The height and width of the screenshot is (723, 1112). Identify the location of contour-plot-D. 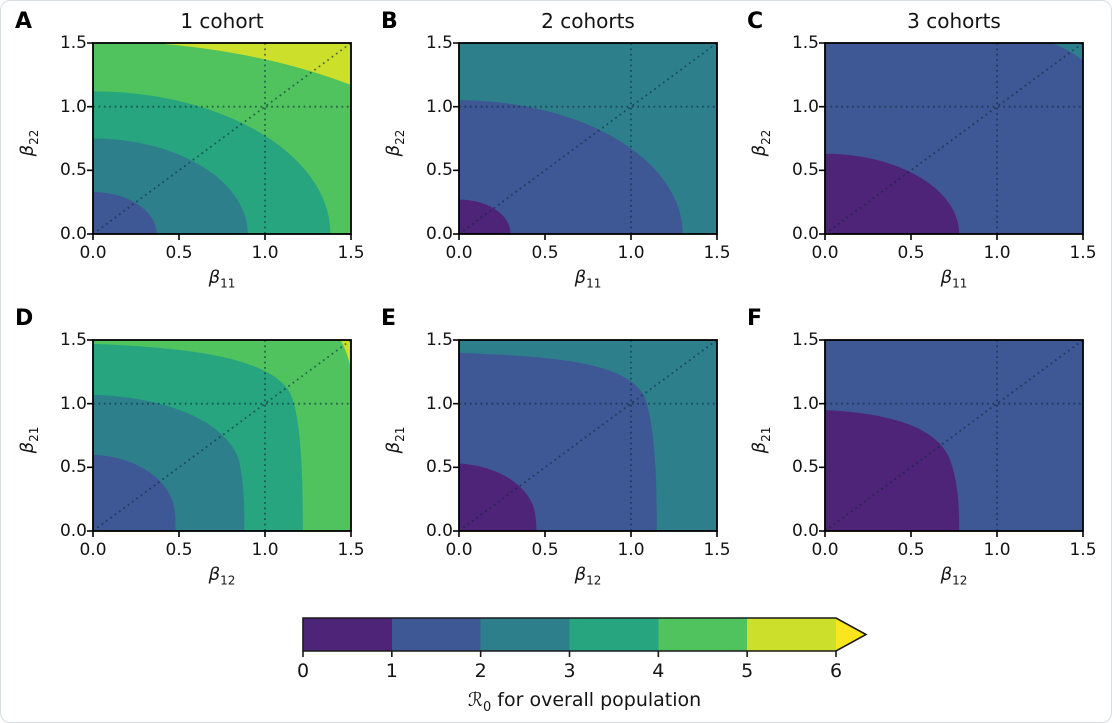
(219, 438).